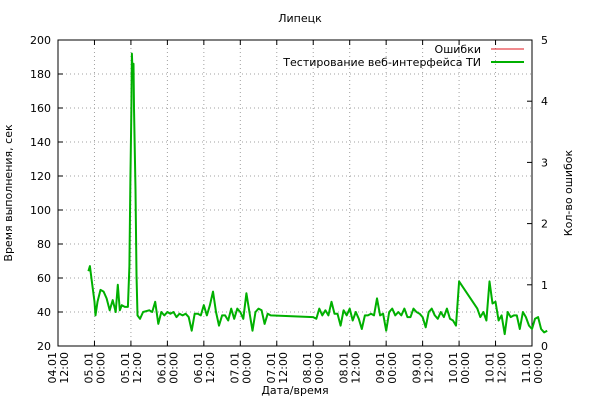  What do you see at coordinates (544, 101) in the screenshot?
I see `y2-tick-label: 4` at bounding box center [544, 101].